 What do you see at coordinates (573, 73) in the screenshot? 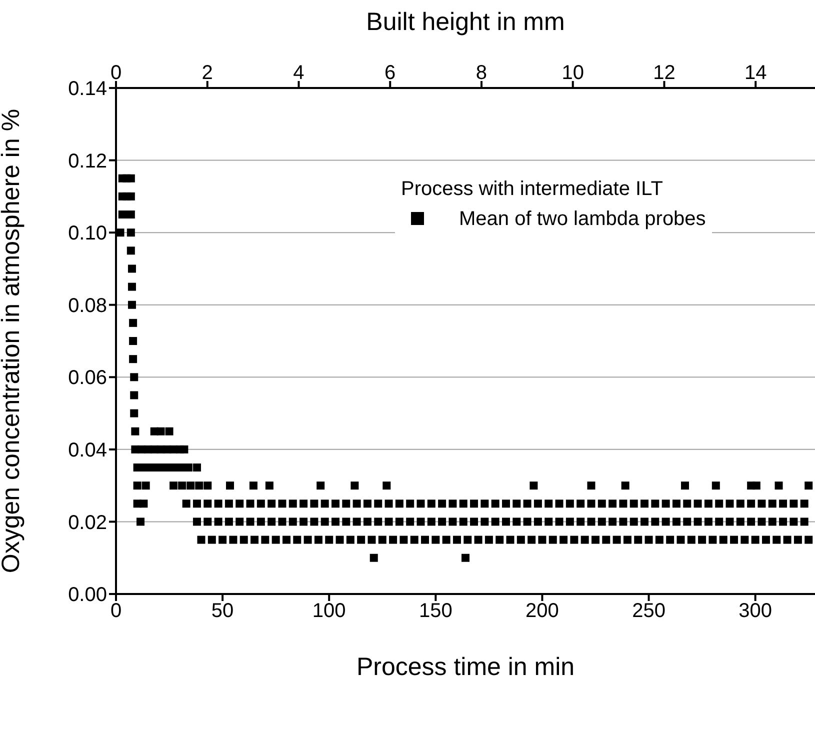
I see `x2-tick-label: 10` at bounding box center [573, 73].